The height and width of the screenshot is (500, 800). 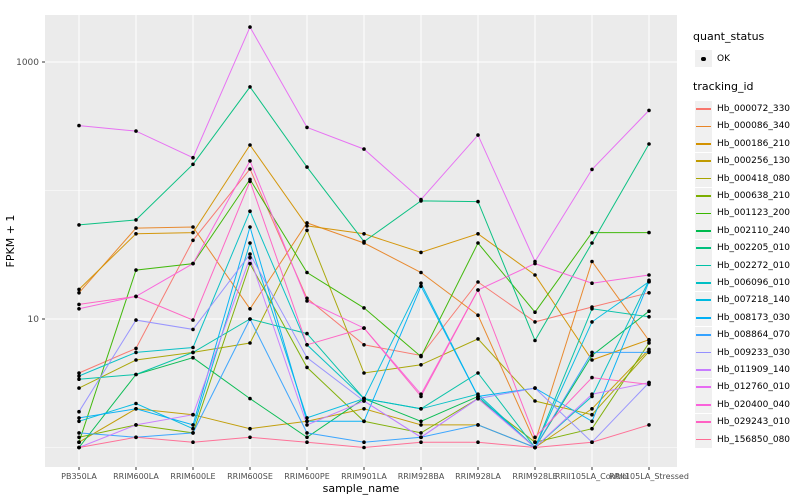 What do you see at coordinates (754, 439) in the screenshot?
I see `legend-label: Hb_156850_080` at bounding box center [754, 439].